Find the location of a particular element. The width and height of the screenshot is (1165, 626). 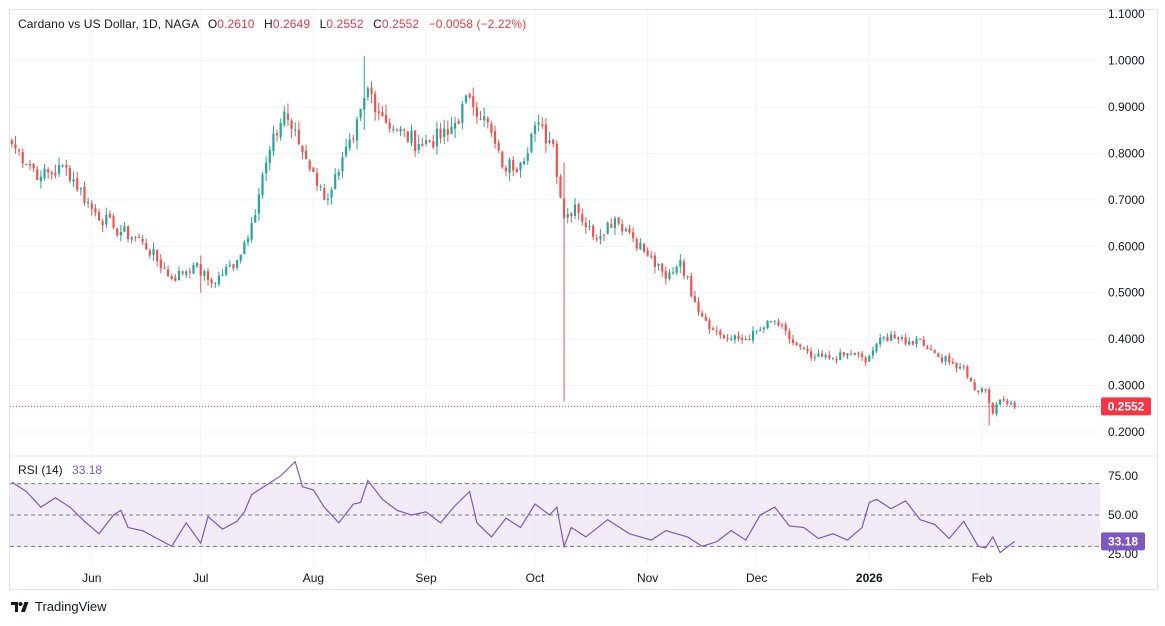

footer-brand: TradingView is located at coordinates (58, 606).